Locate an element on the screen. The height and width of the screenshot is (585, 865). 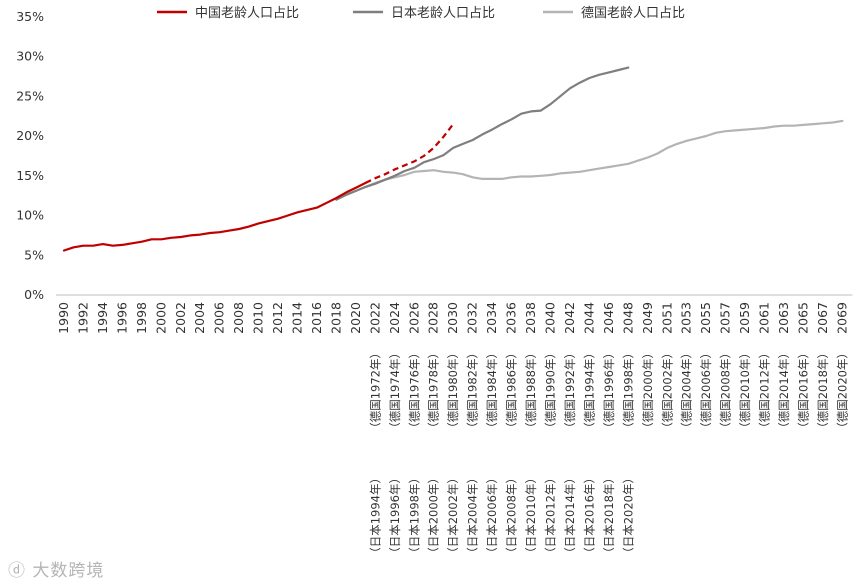
annotation-germany: （德国2016年） is located at coordinates (803, 390).